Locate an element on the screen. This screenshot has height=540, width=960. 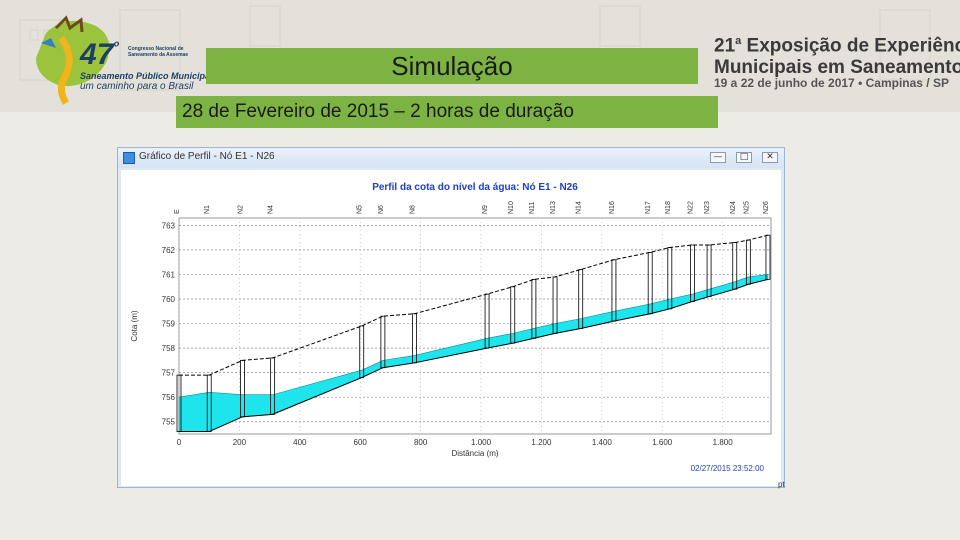
node-label: N9 is located at coordinates (485, 209).